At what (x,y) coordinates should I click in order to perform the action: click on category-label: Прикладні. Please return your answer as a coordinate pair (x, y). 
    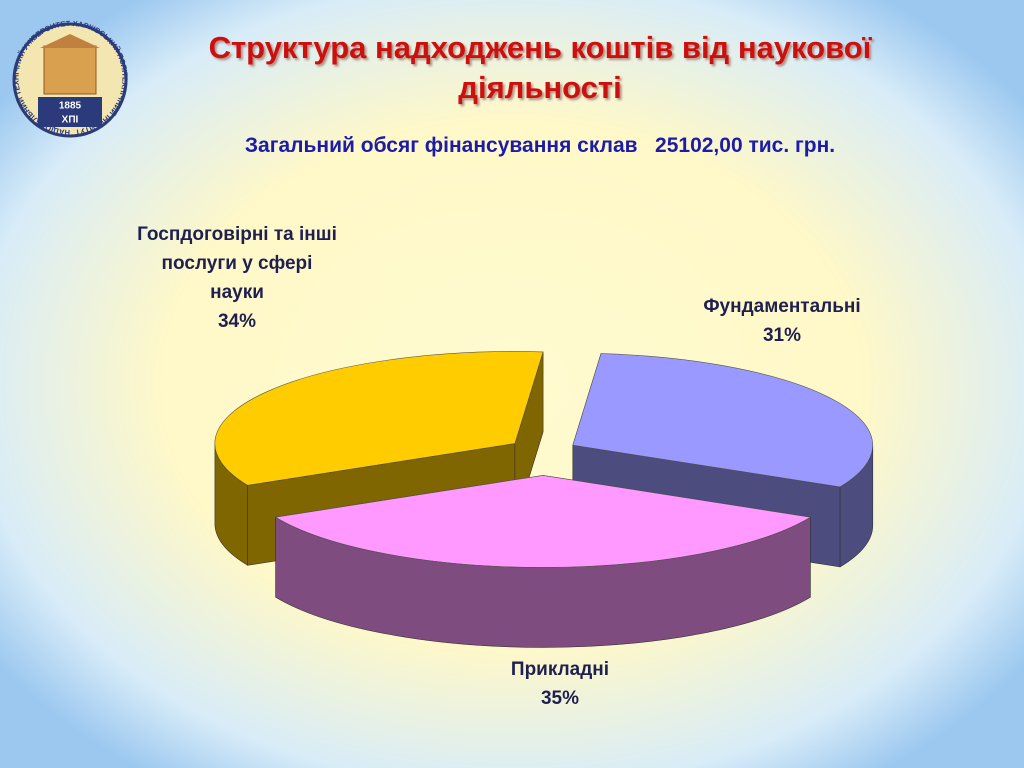
    Looking at the image, I should click on (560, 669).